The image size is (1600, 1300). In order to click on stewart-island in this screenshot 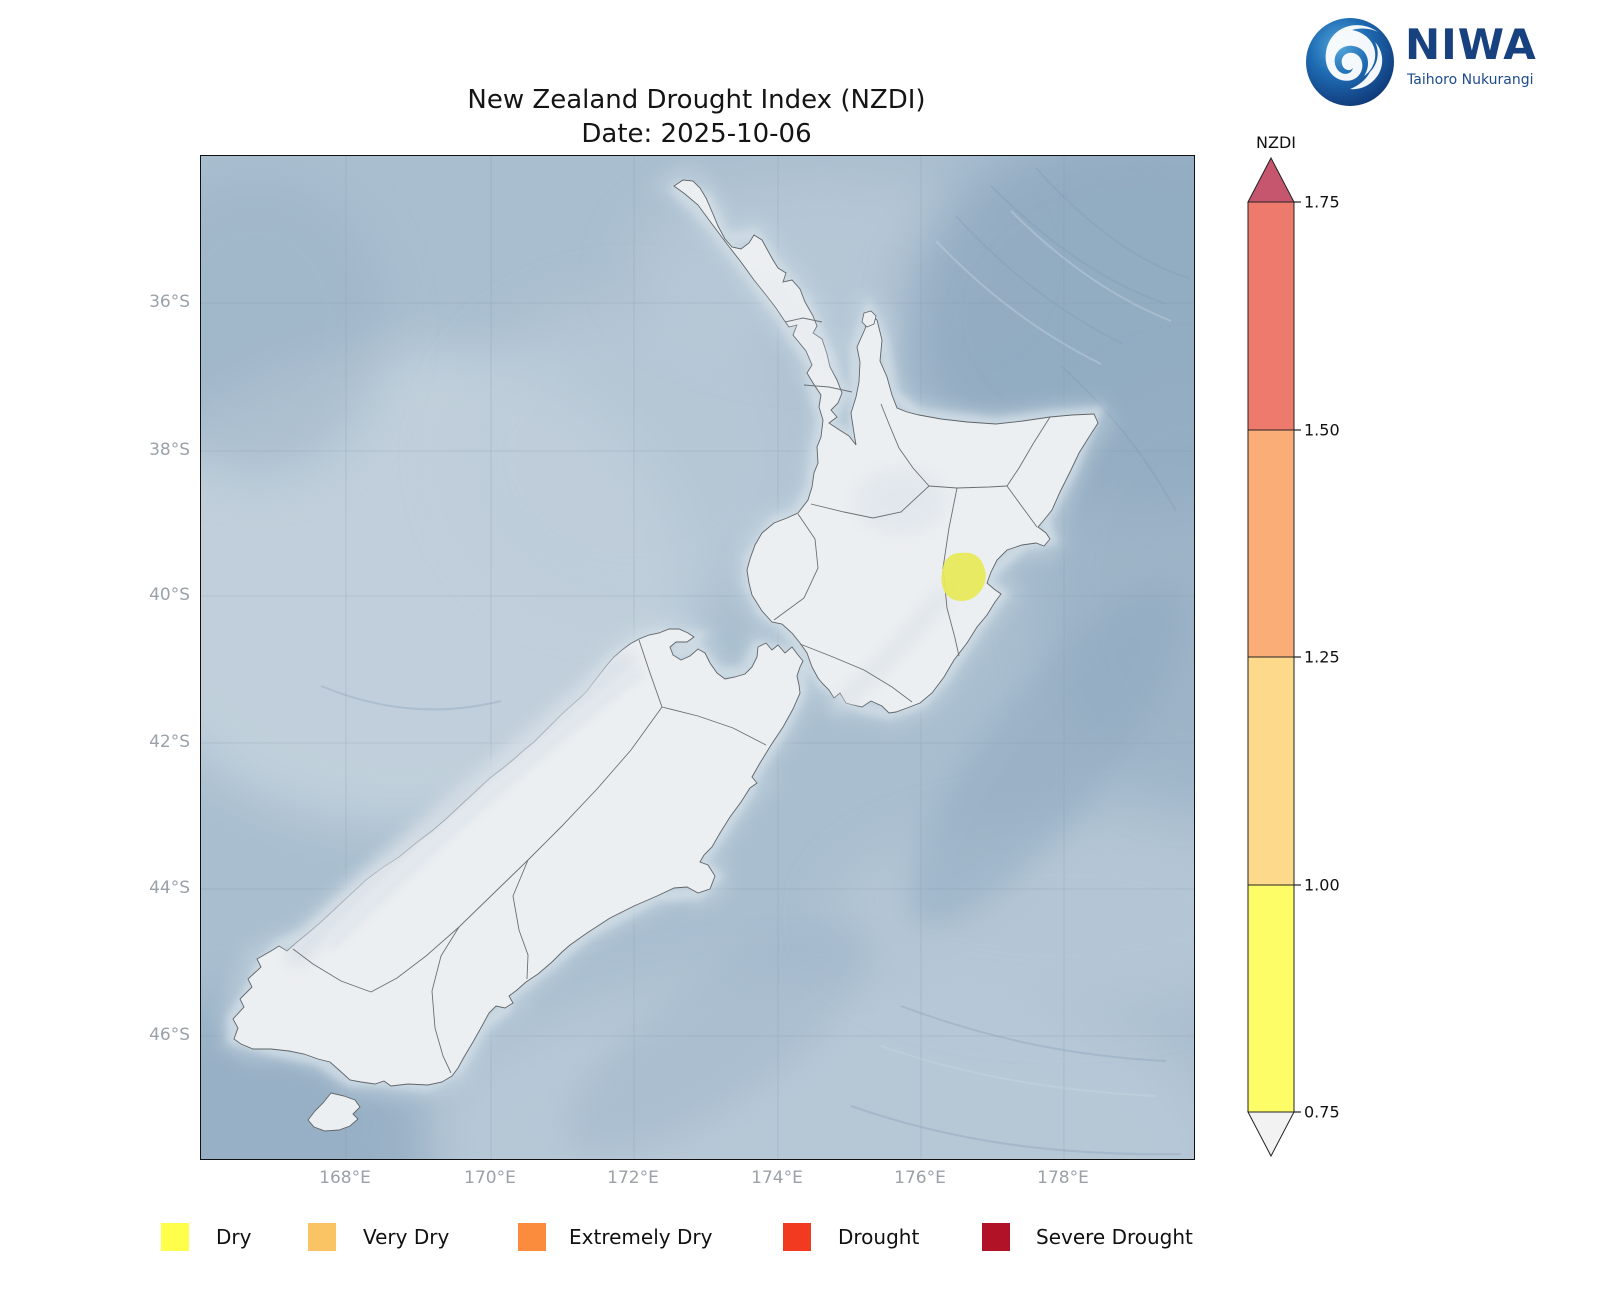, I will do `click(334, 1112)`.